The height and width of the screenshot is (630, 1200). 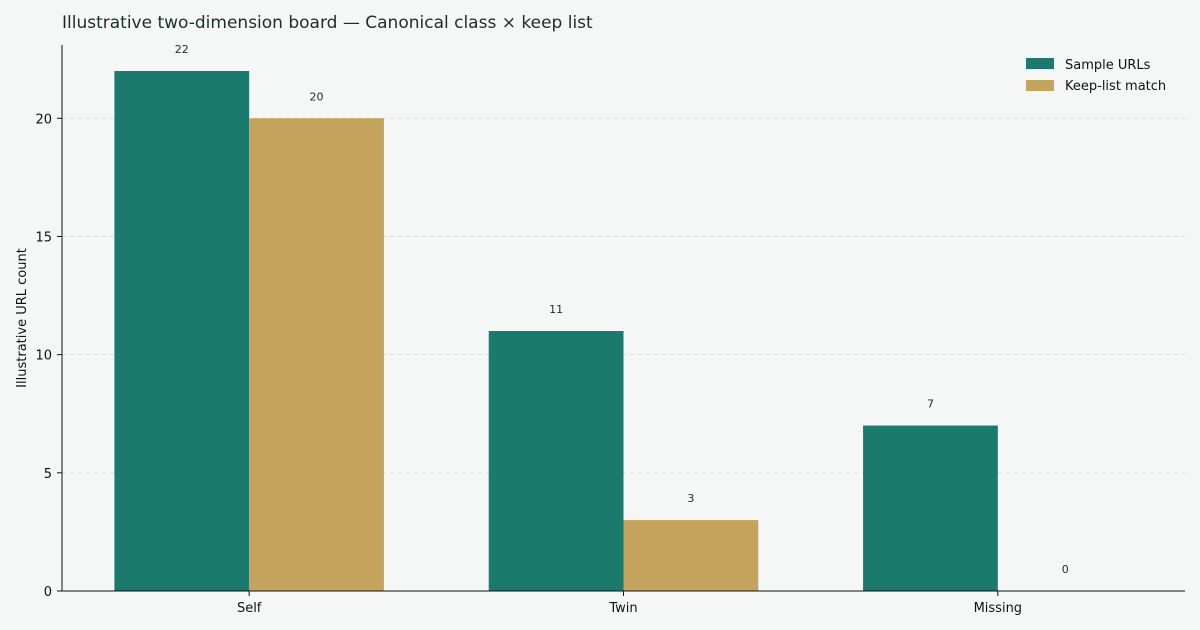 I want to click on y-tick-label-10: 10, so click(x=43, y=356).